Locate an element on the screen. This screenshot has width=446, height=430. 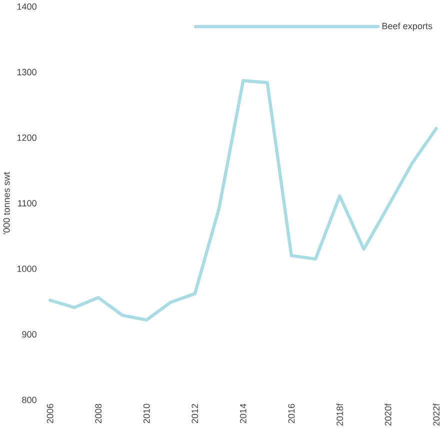
y-tick-label: 1100 is located at coordinates (27, 203).